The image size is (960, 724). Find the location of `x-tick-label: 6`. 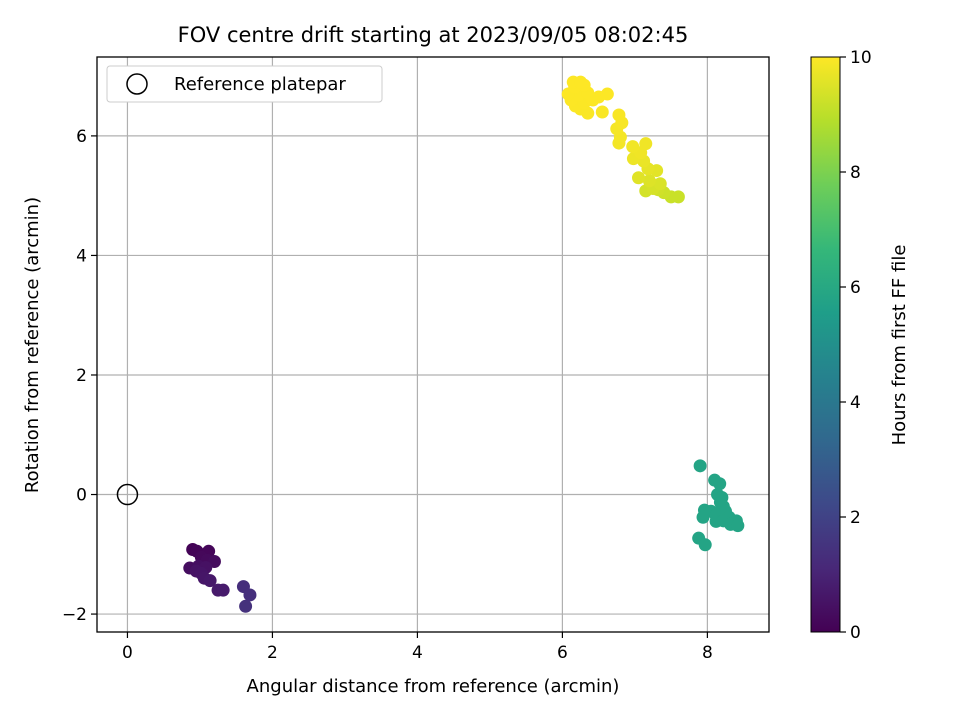

x-tick-label: 6 is located at coordinates (562, 653).